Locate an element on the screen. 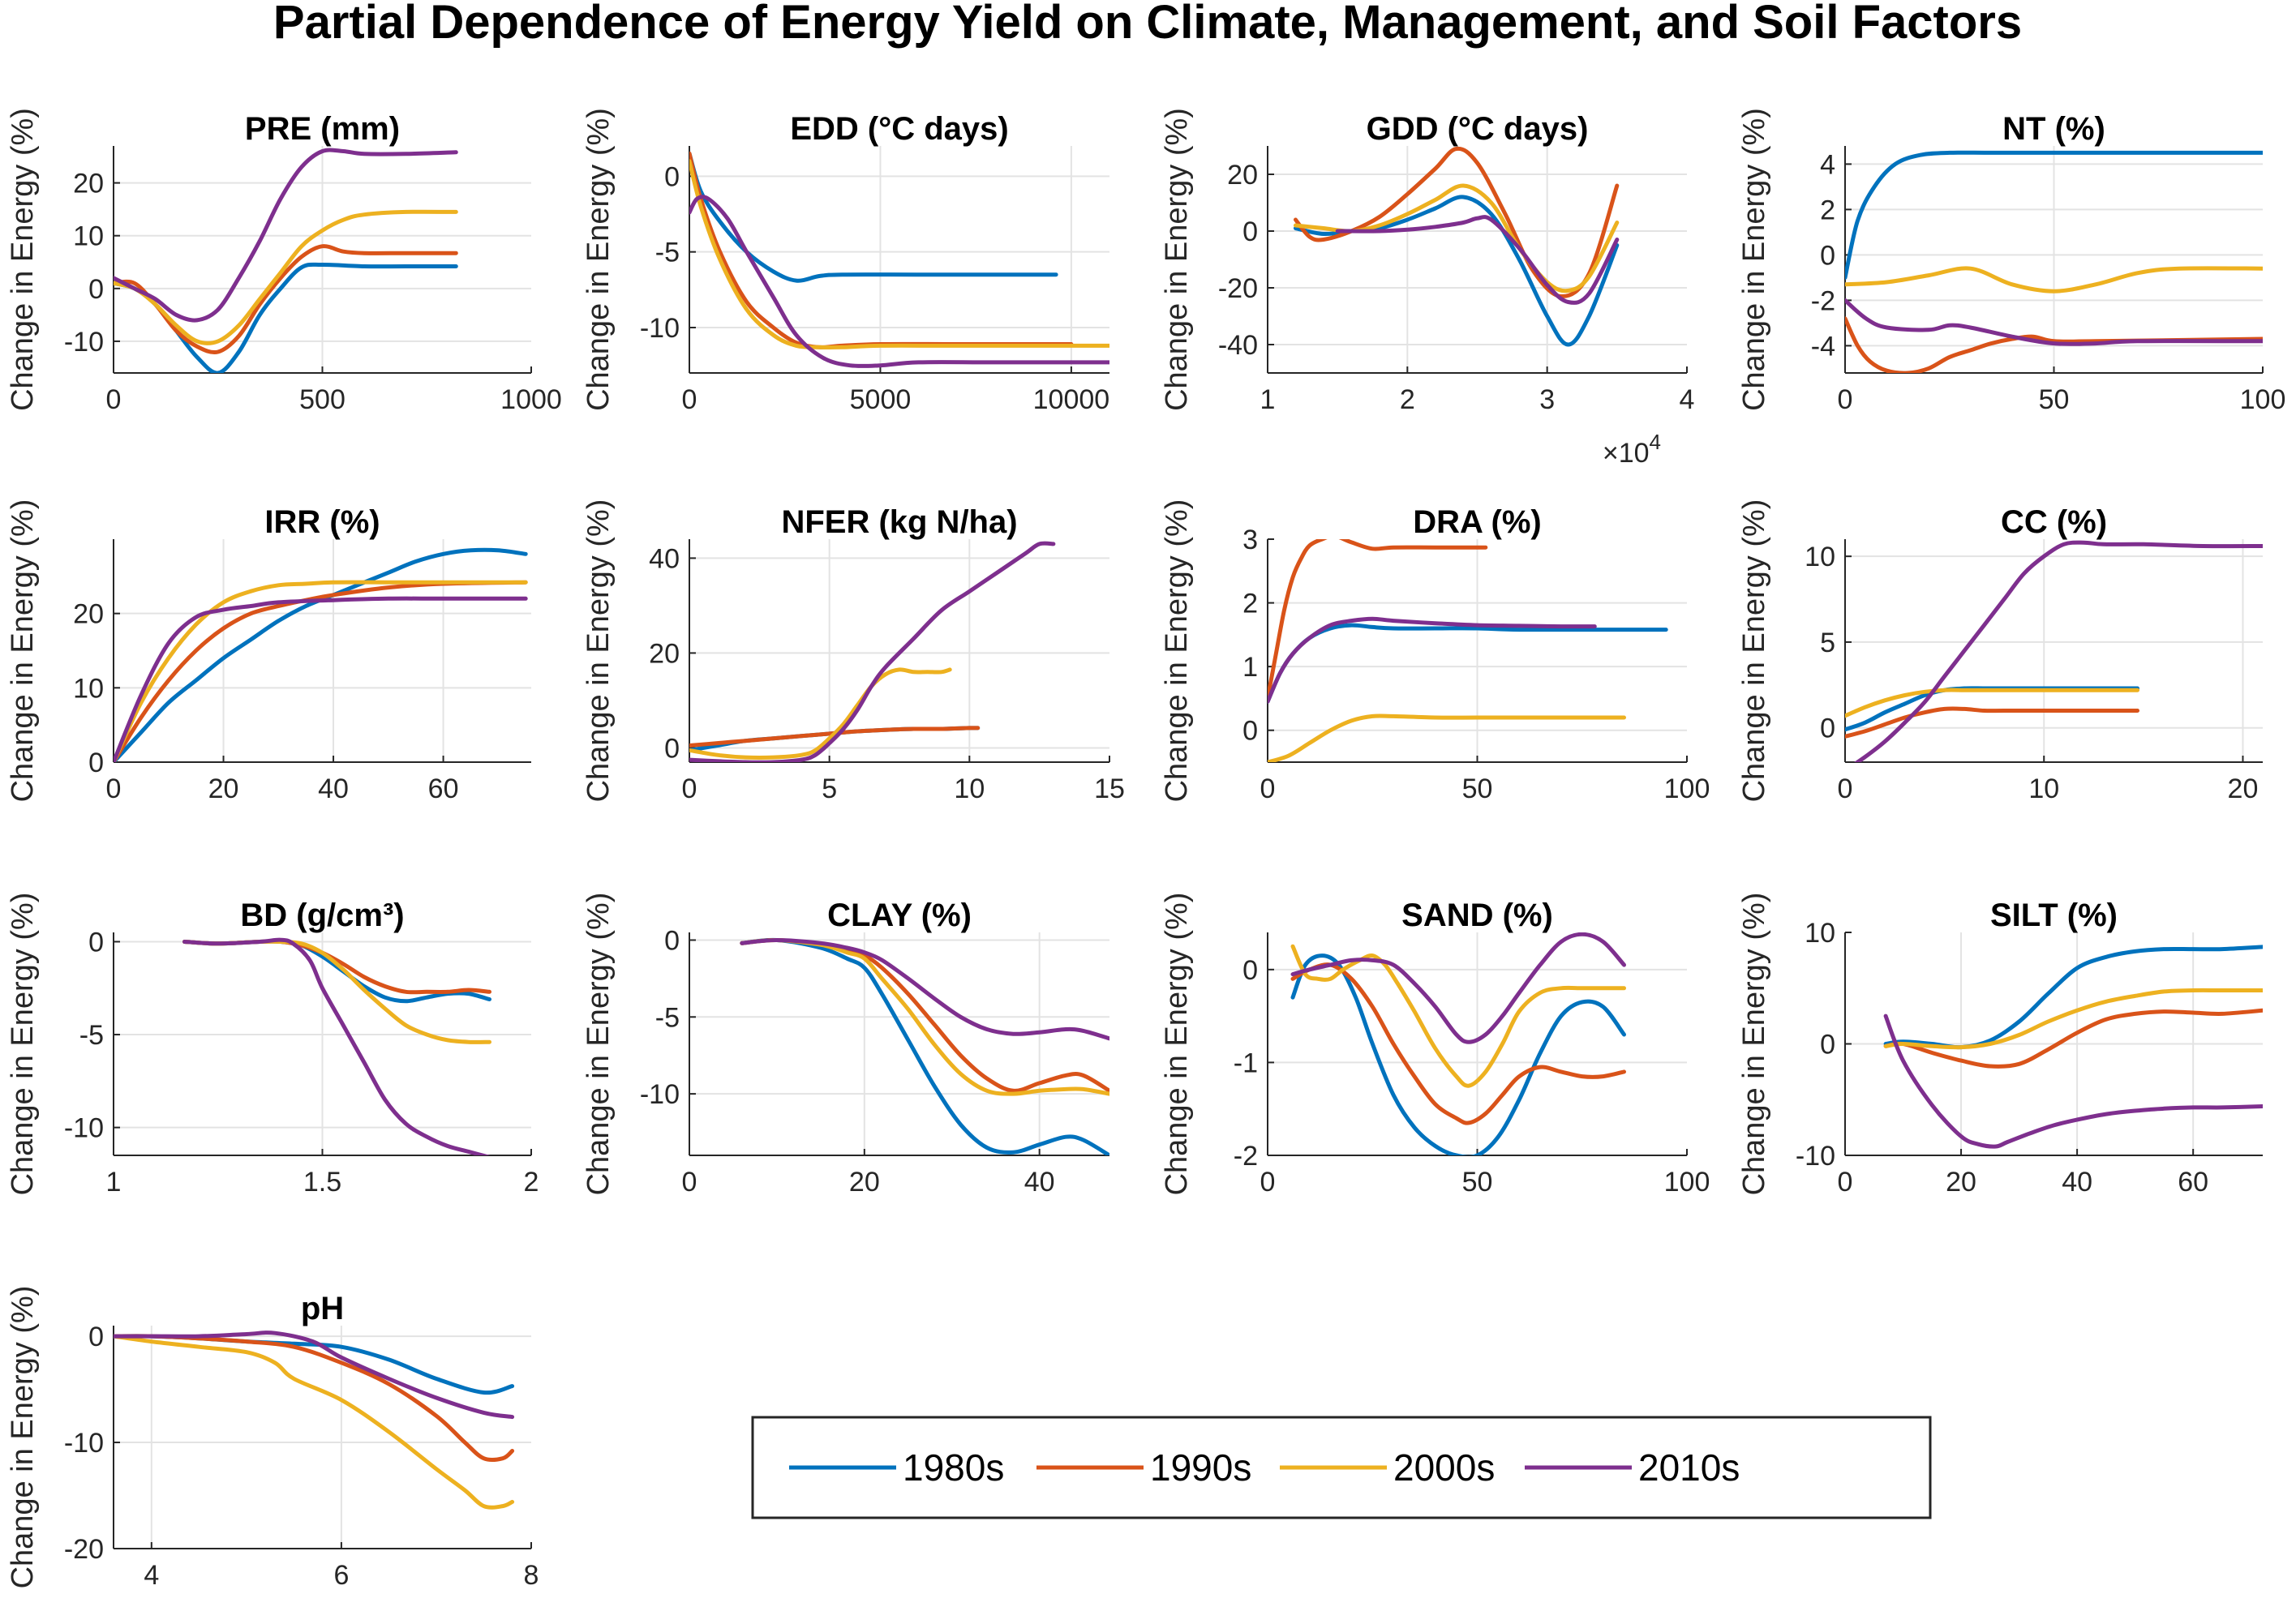  chart-pre-mm-ylabel: Change in Energy (%) is located at coordinates (23, 259).